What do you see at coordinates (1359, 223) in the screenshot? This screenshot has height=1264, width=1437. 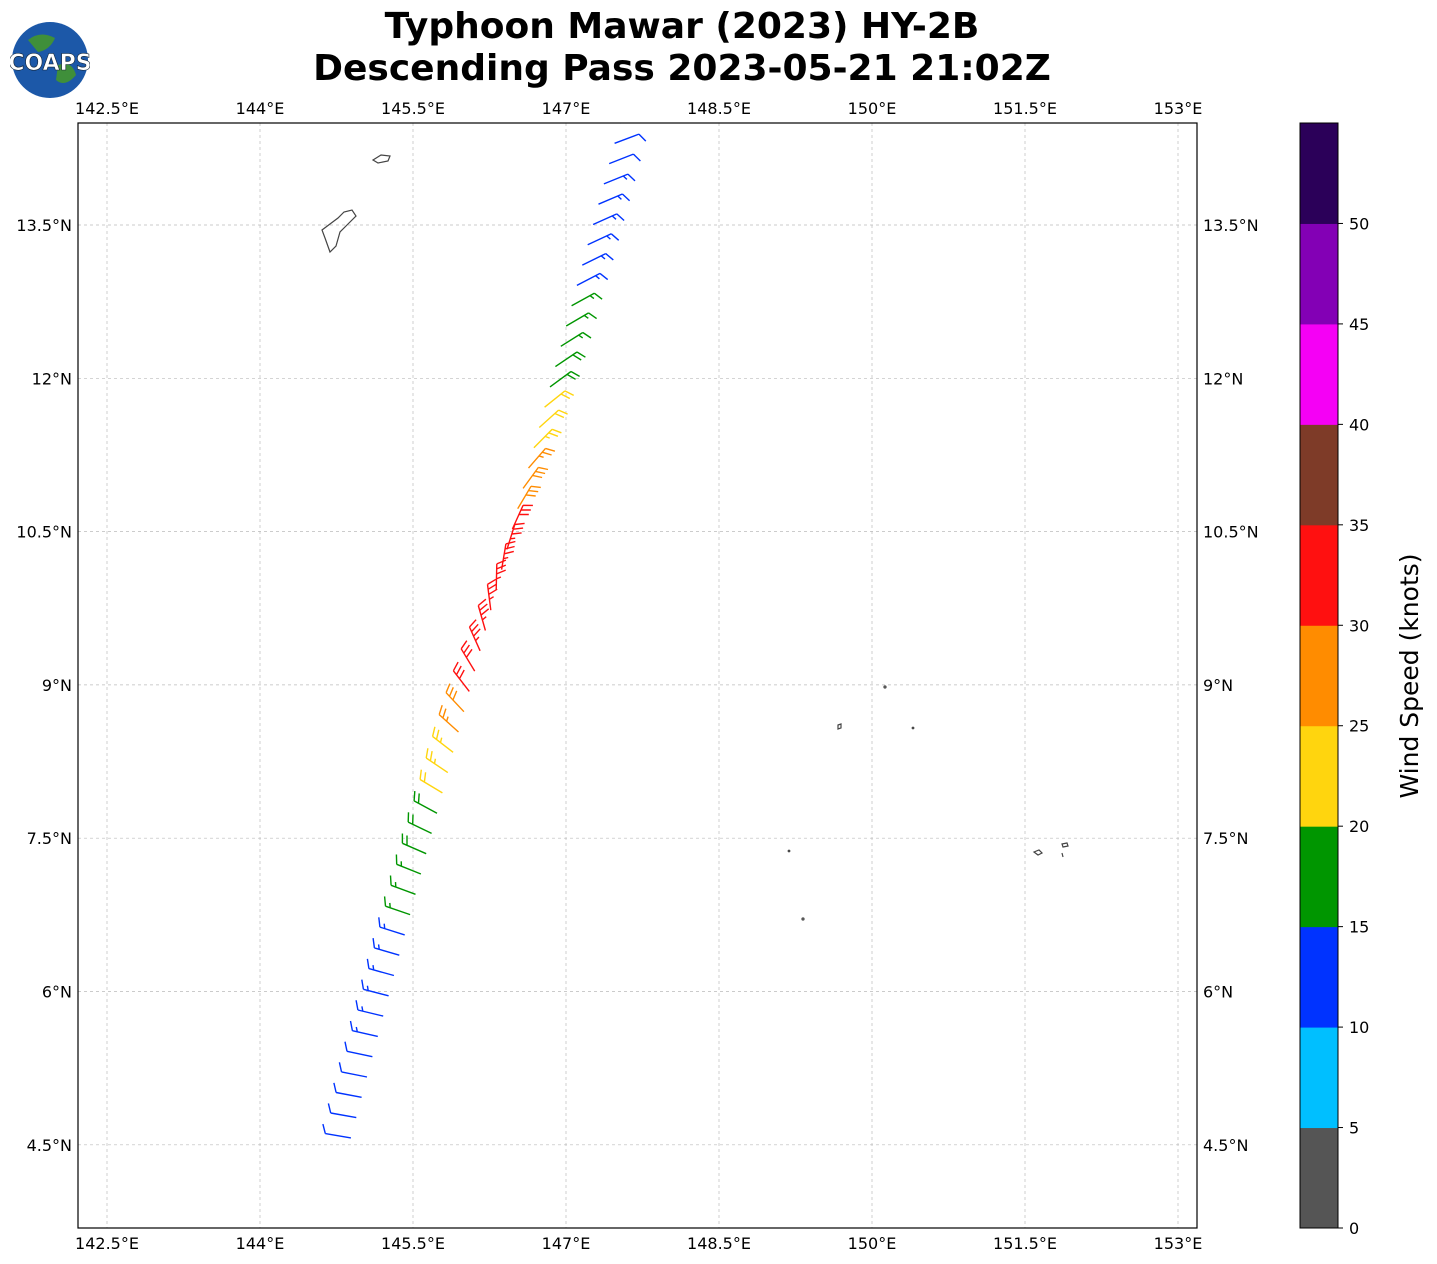 I see `colorbar-tick-label: 50` at bounding box center [1359, 223].